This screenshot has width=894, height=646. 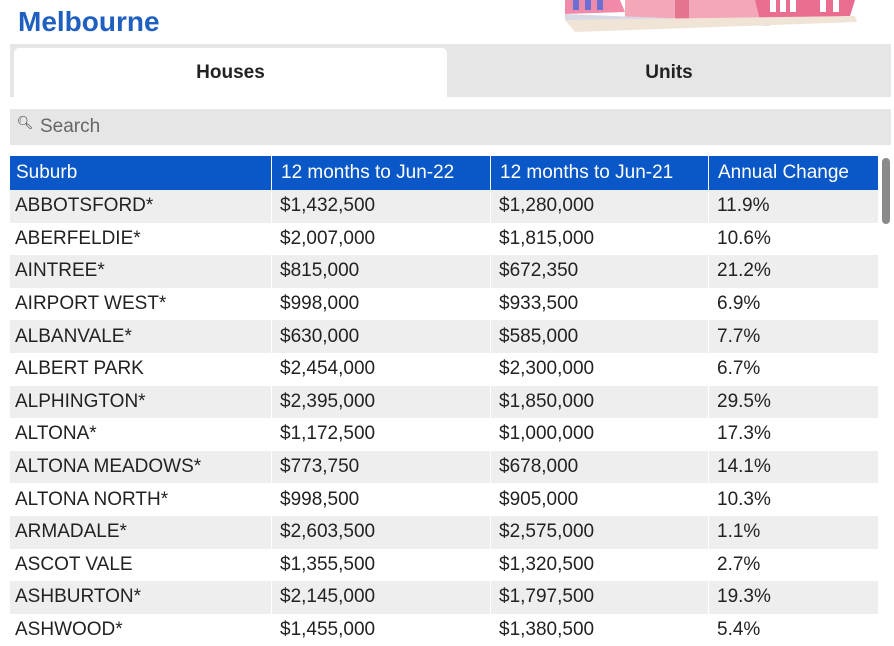 I want to click on annual-change-cell: 6.7%, so click(x=794, y=369).